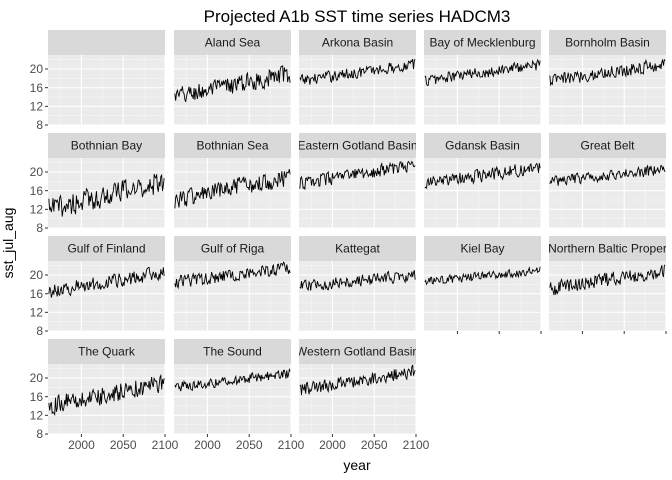  I want to click on facet-strip-label: Bornholm Basin, so click(607, 43).